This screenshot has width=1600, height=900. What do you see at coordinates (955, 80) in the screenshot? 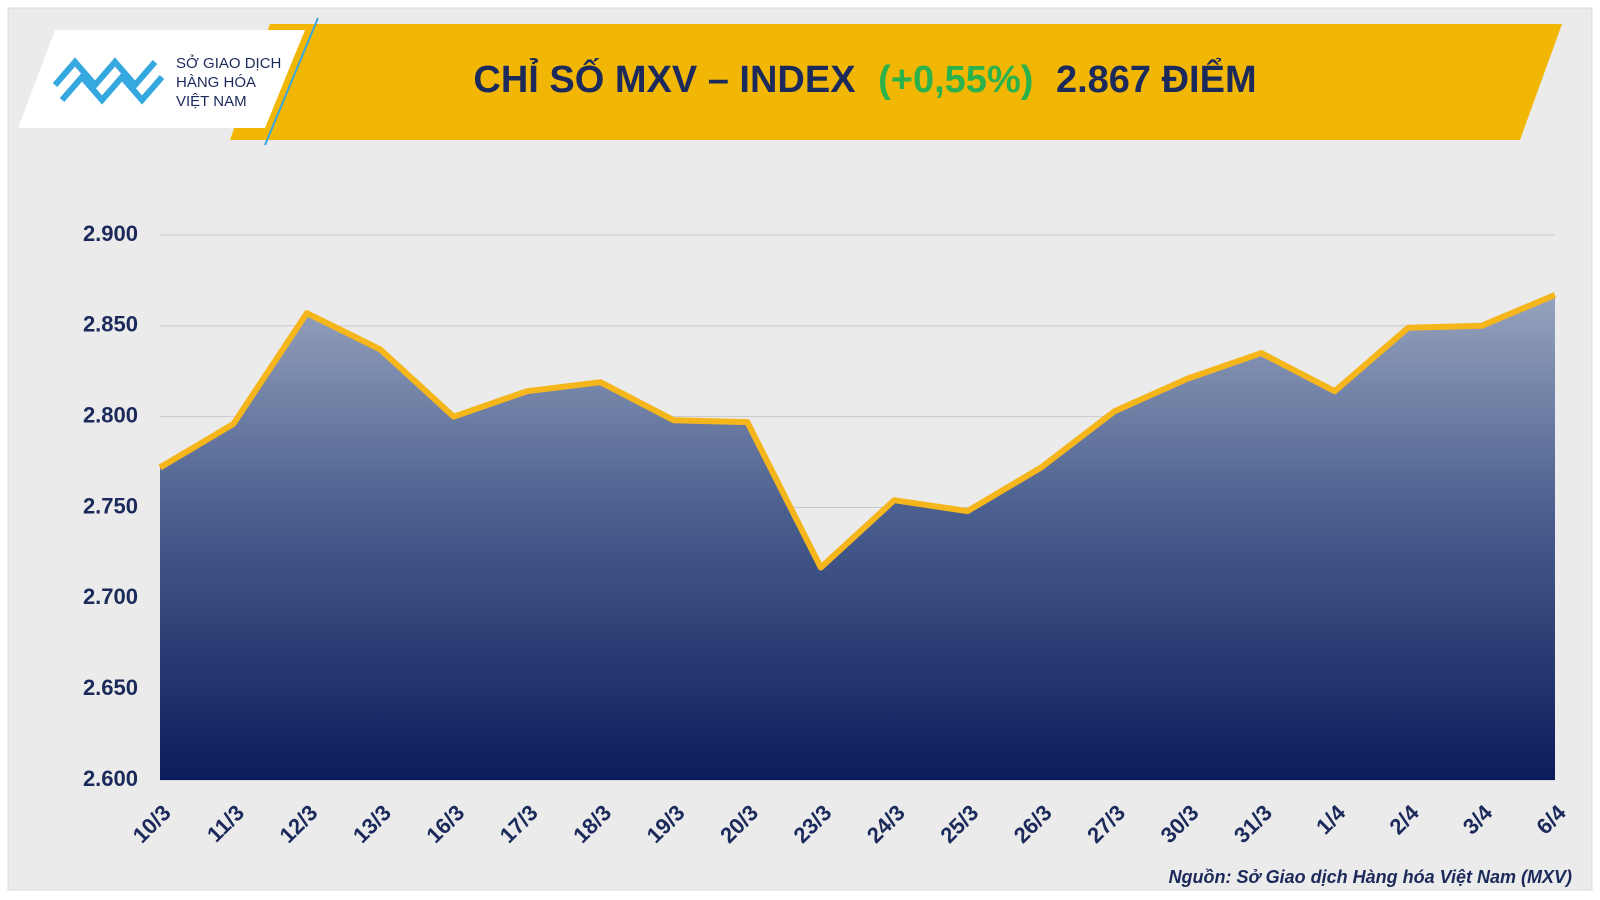
I see `title-part: (+0,55%)` at bounding box center [955, 80].